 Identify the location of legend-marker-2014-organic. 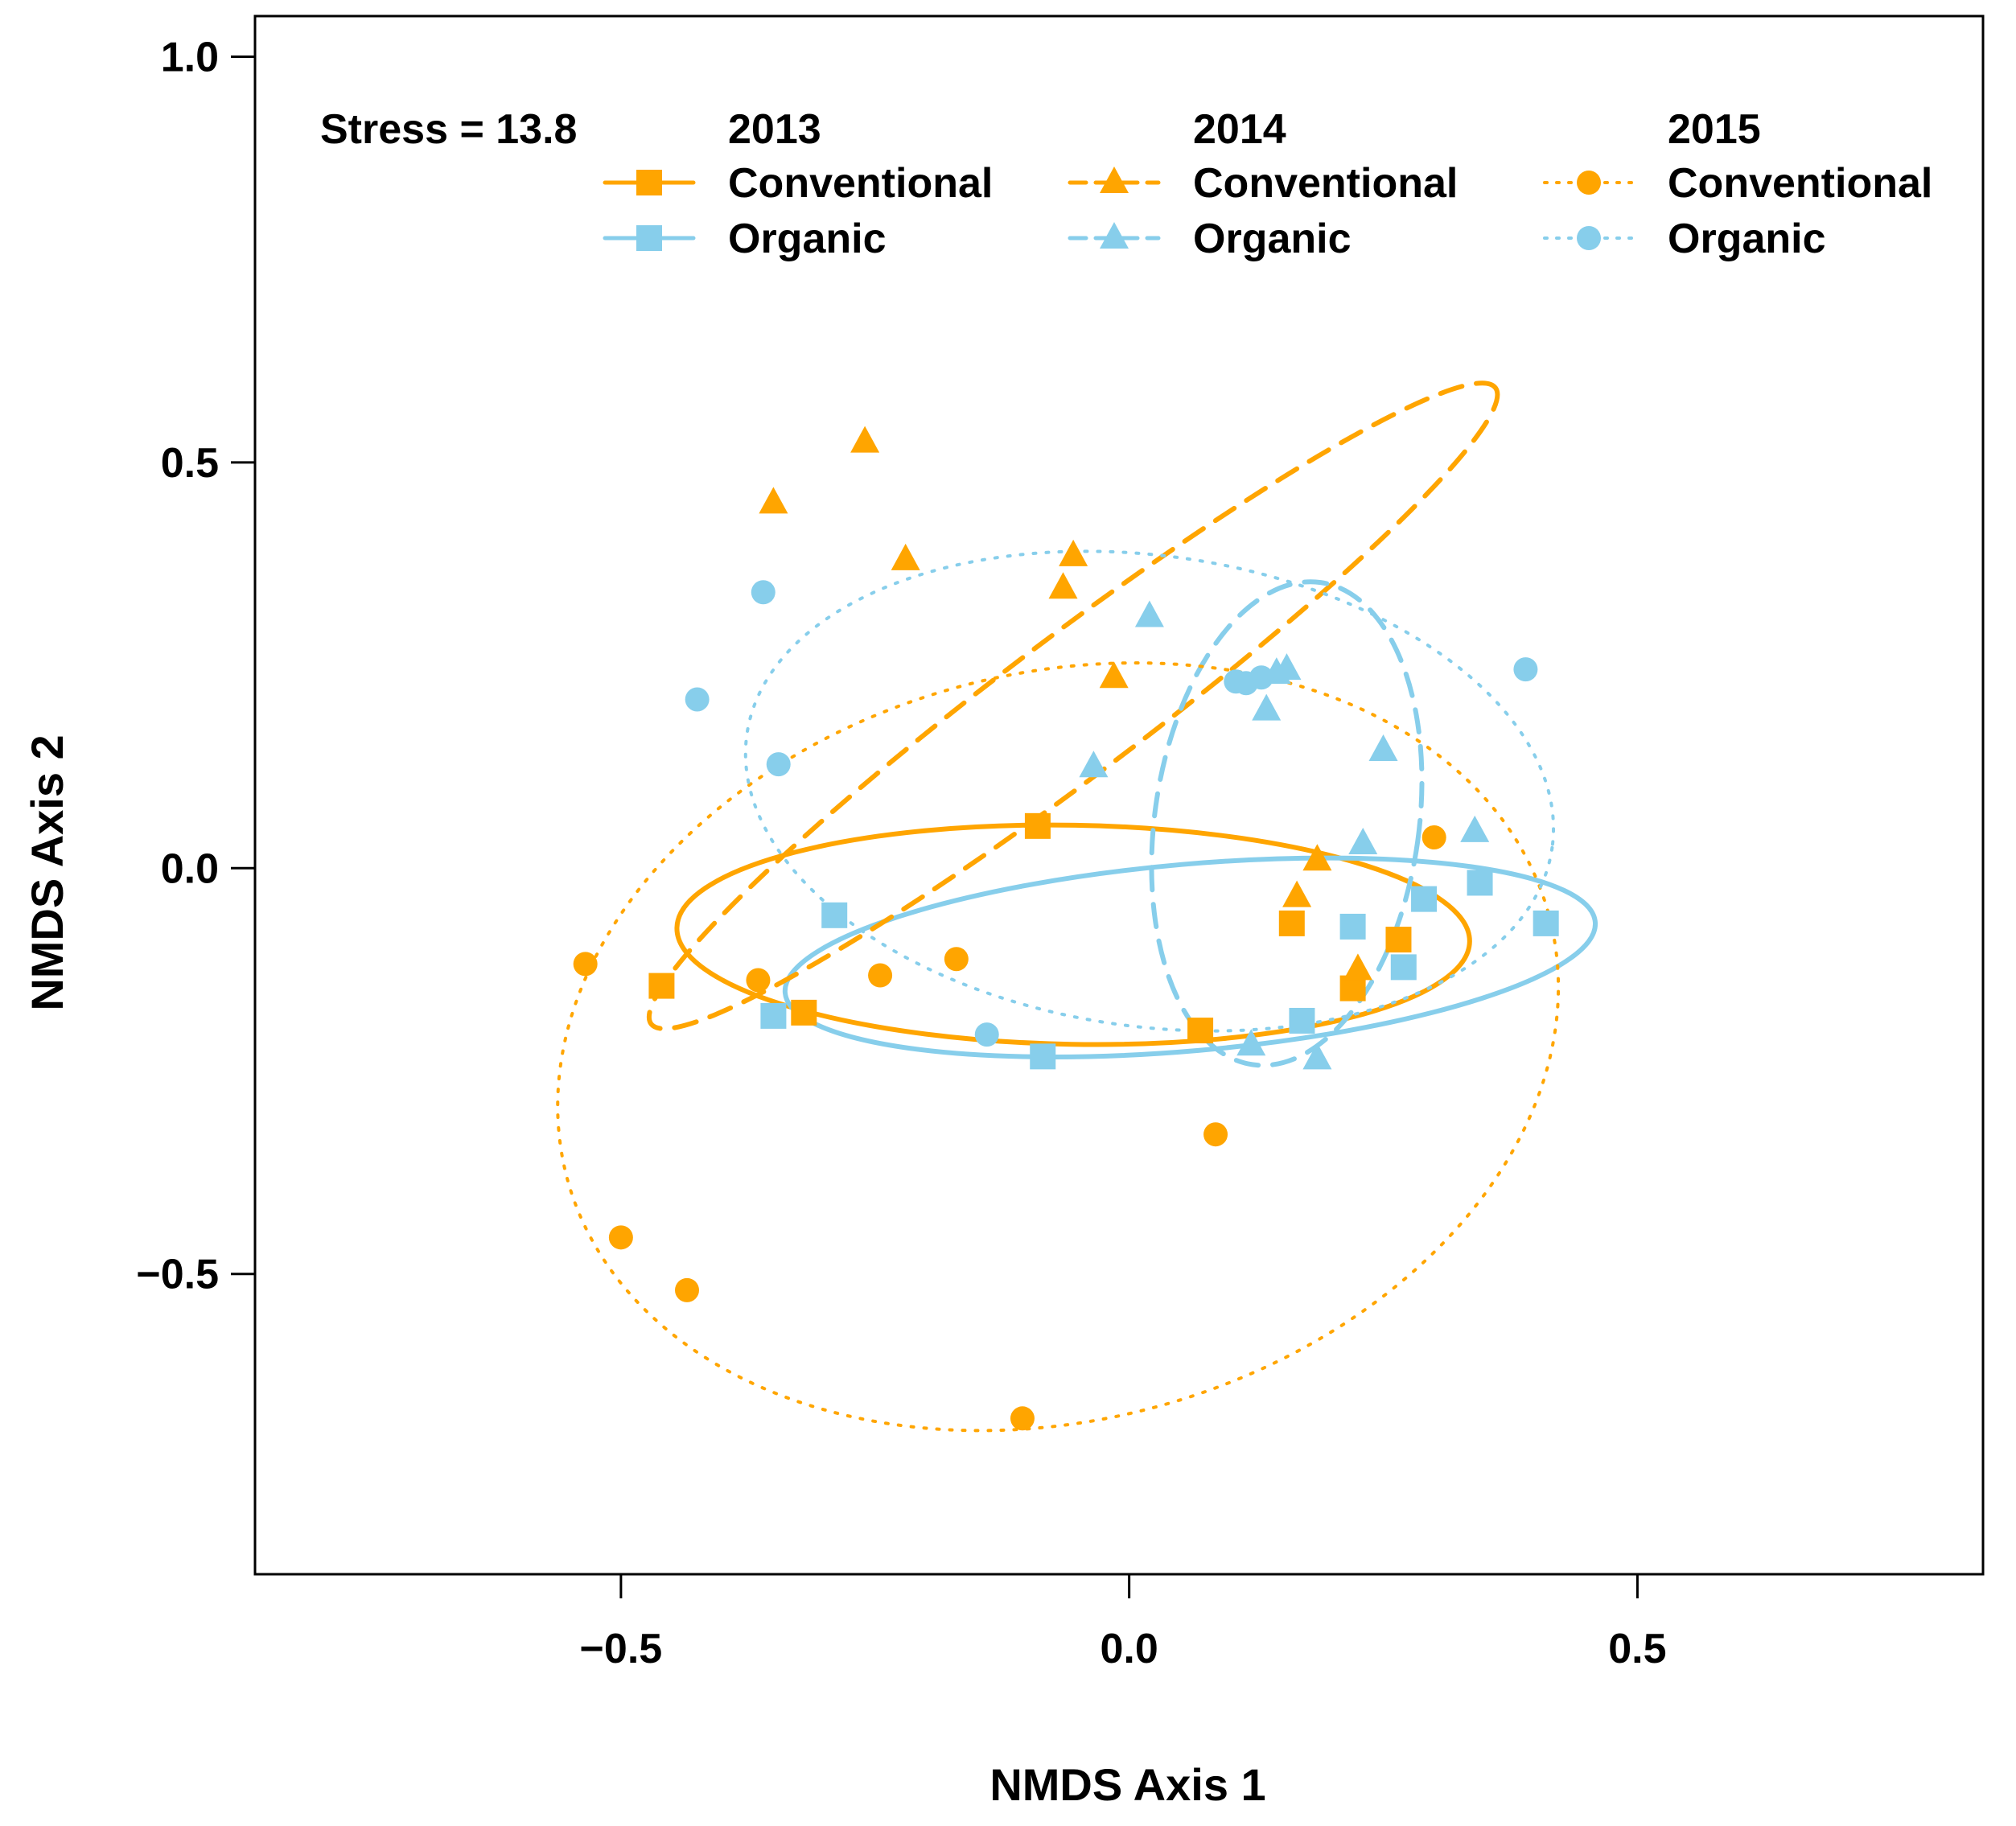
(1115, 235).